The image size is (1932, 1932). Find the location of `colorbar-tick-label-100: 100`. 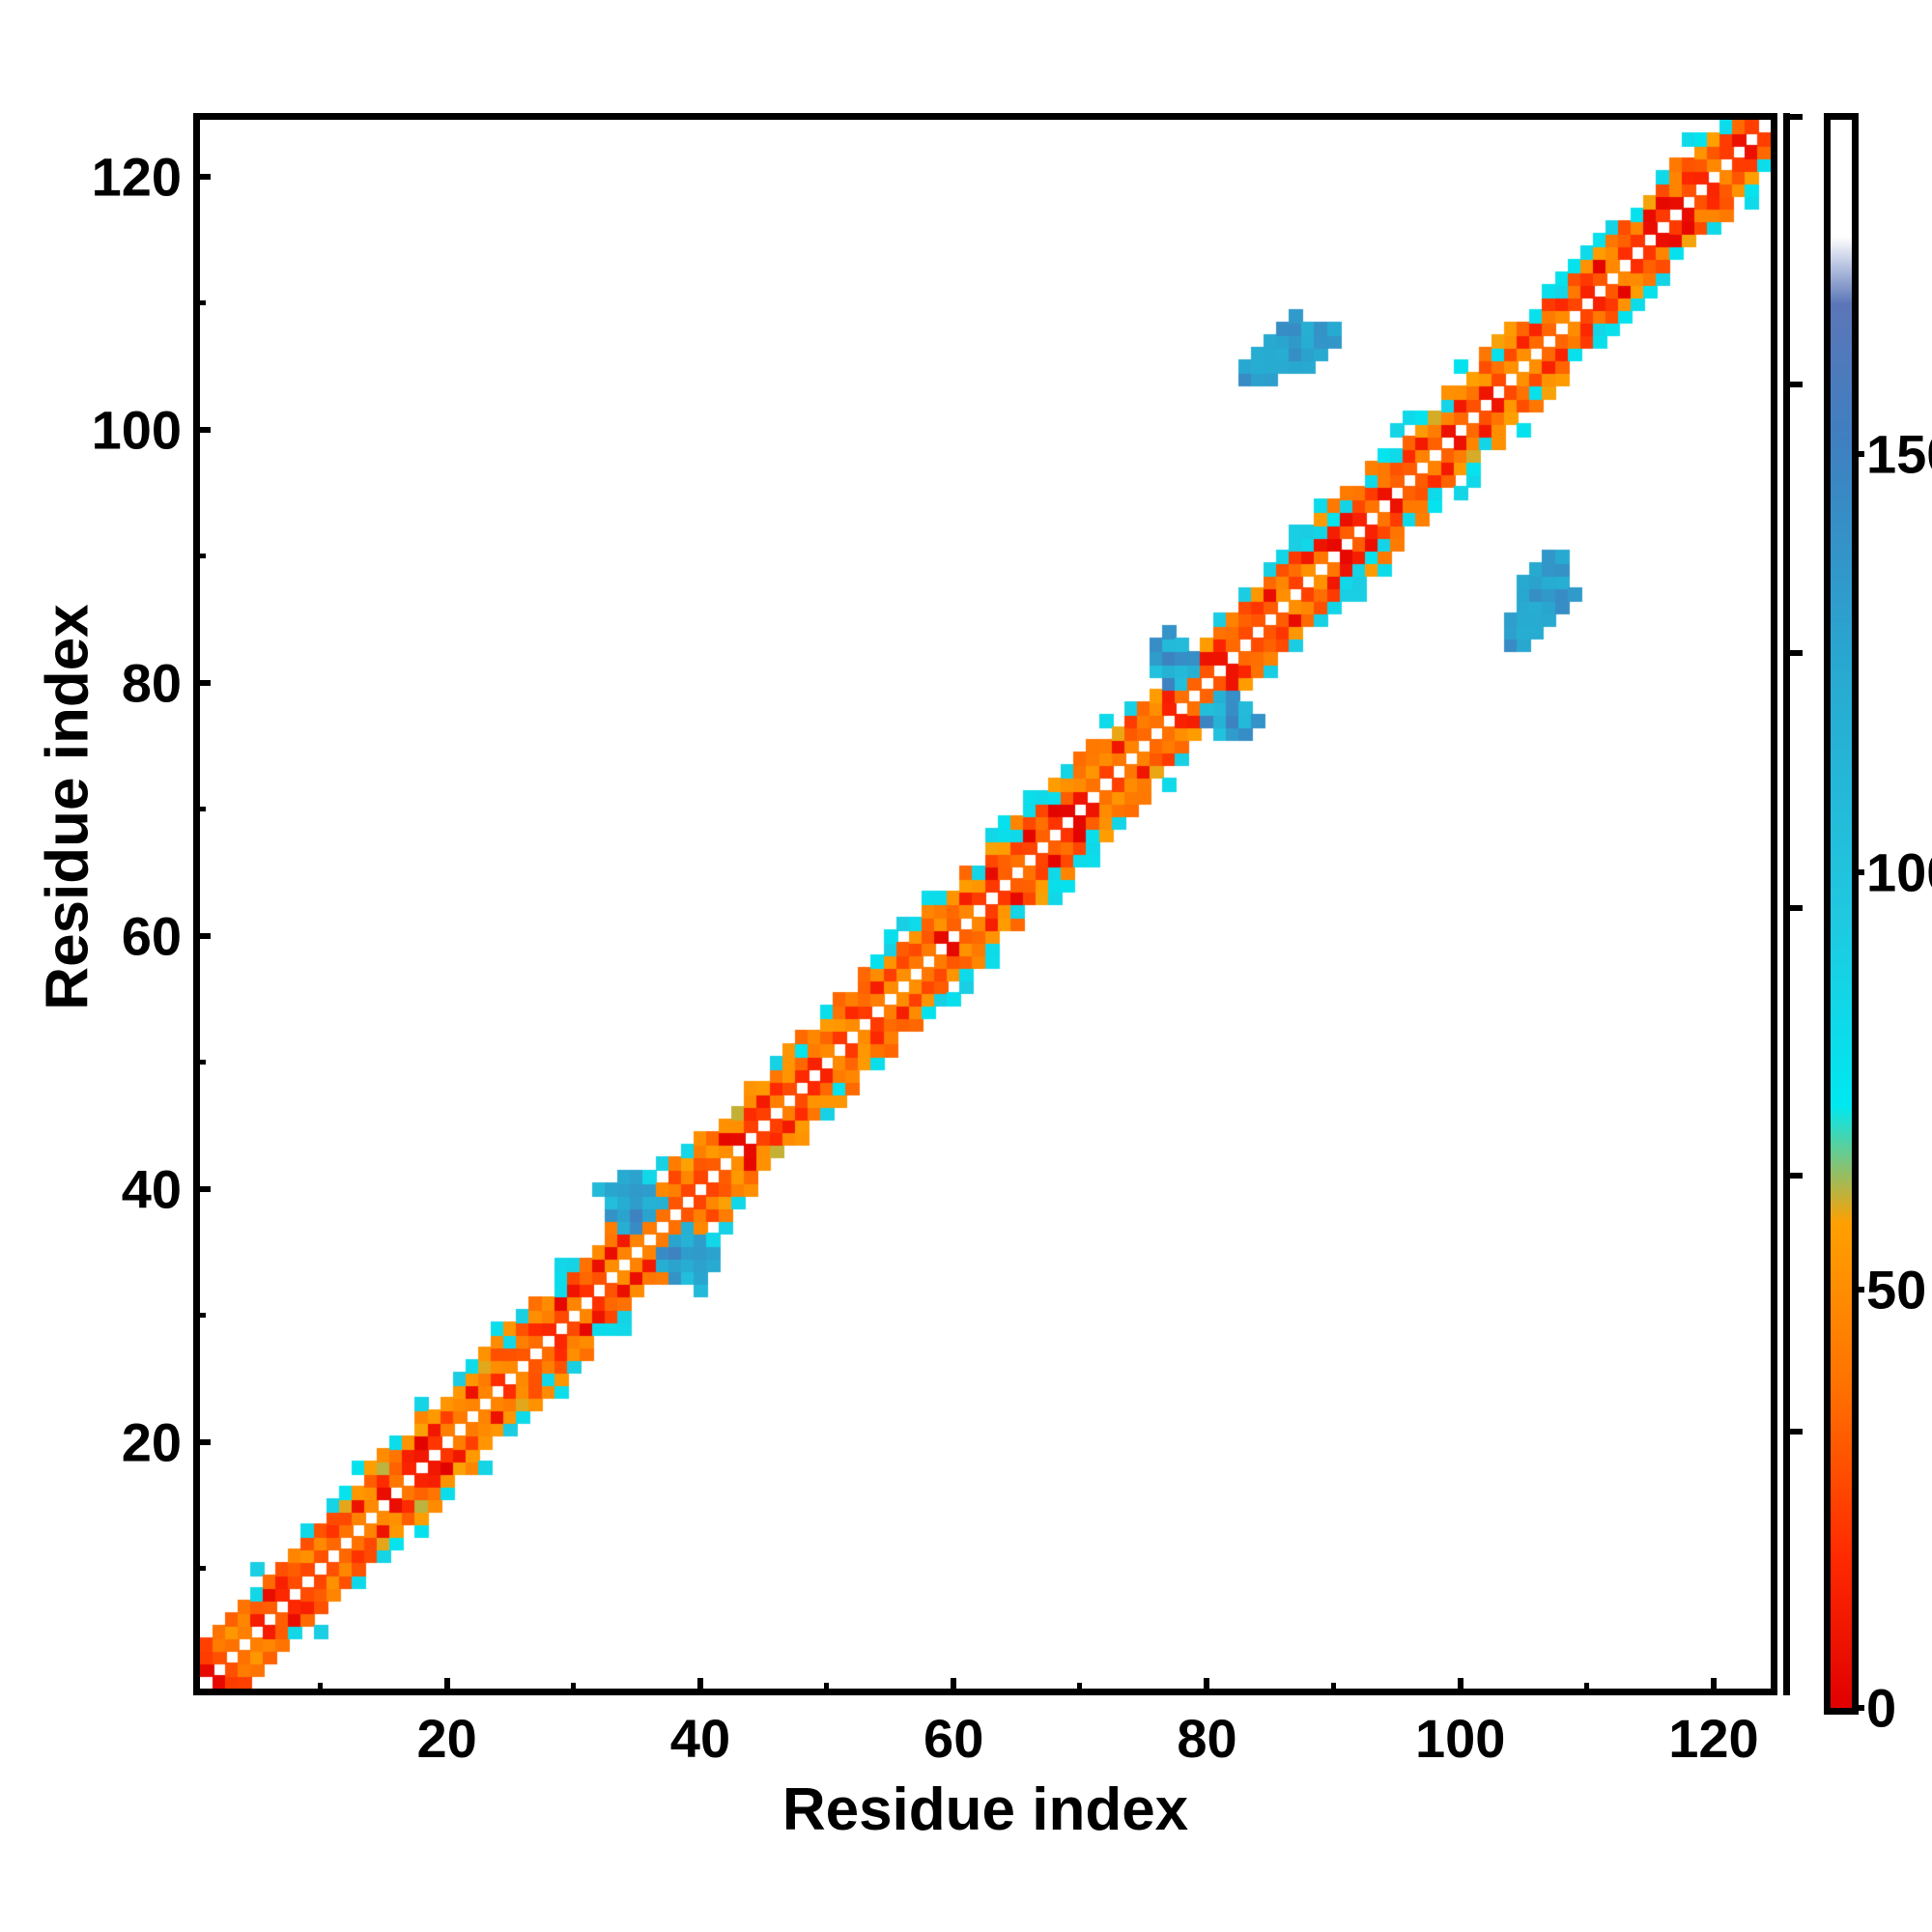

colorbar-tick-label-100: 100 is located at coordinates (1899, 872).